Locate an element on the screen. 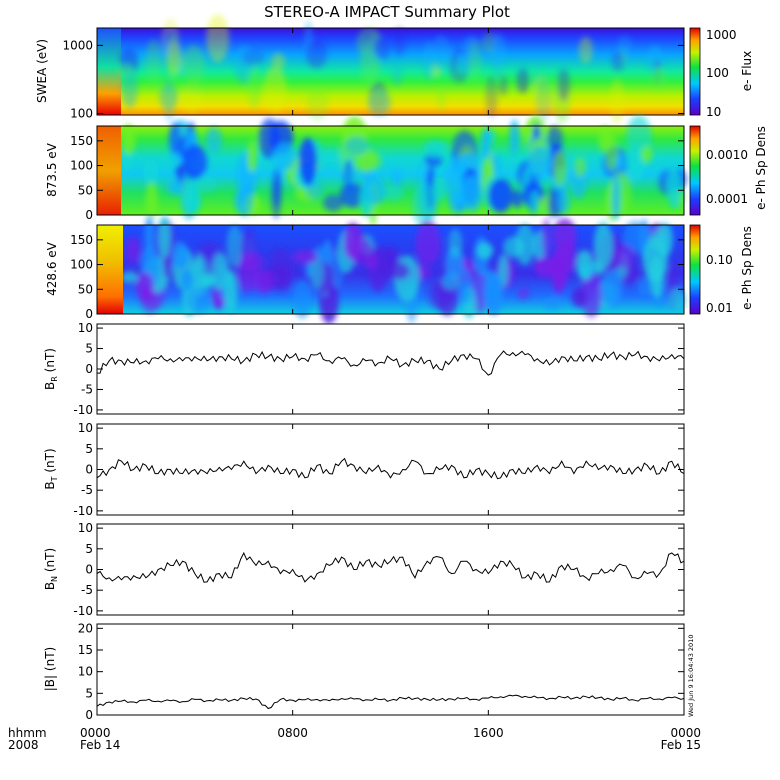 The height and width of the screenshot is (780, 780). pad873-early-enhancement is located at coordinates (109, 170).